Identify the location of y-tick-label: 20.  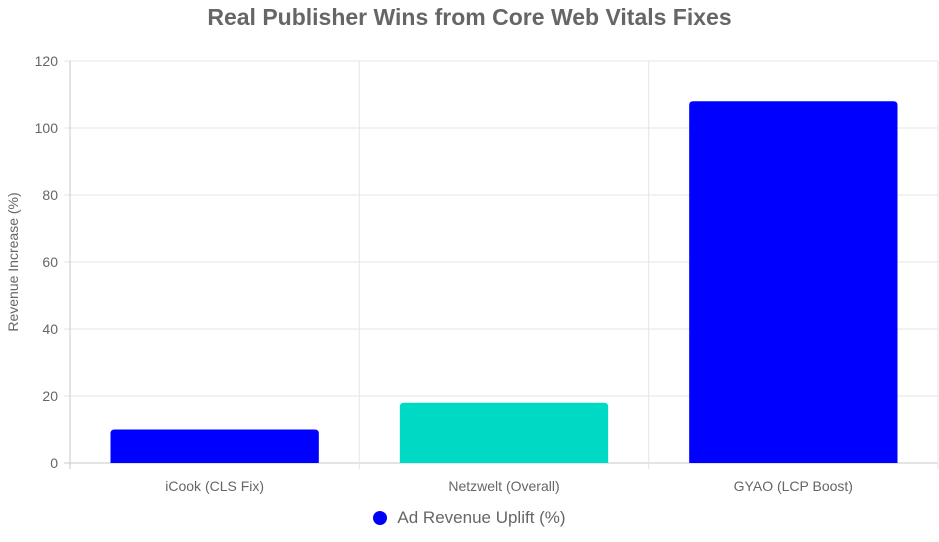
(50, 396).